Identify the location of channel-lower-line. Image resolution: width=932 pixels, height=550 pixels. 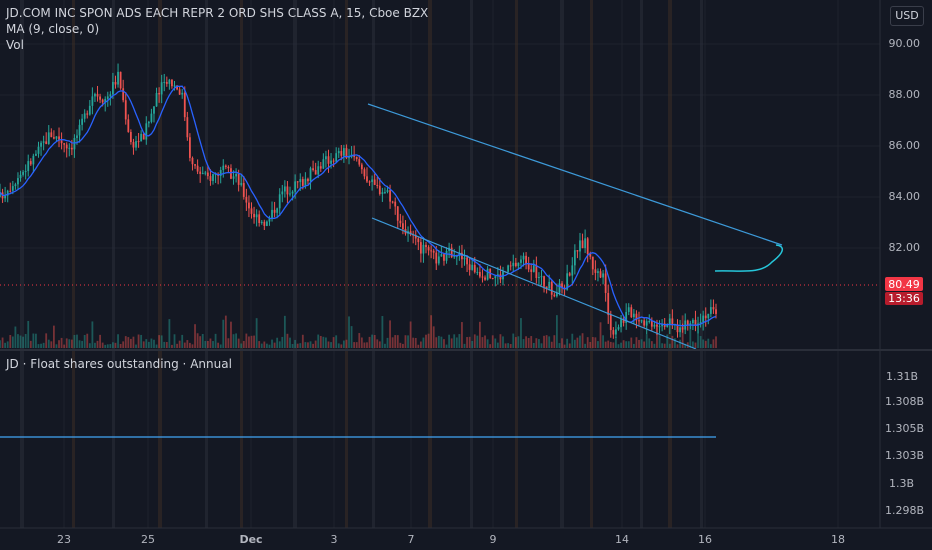
(534, 283).